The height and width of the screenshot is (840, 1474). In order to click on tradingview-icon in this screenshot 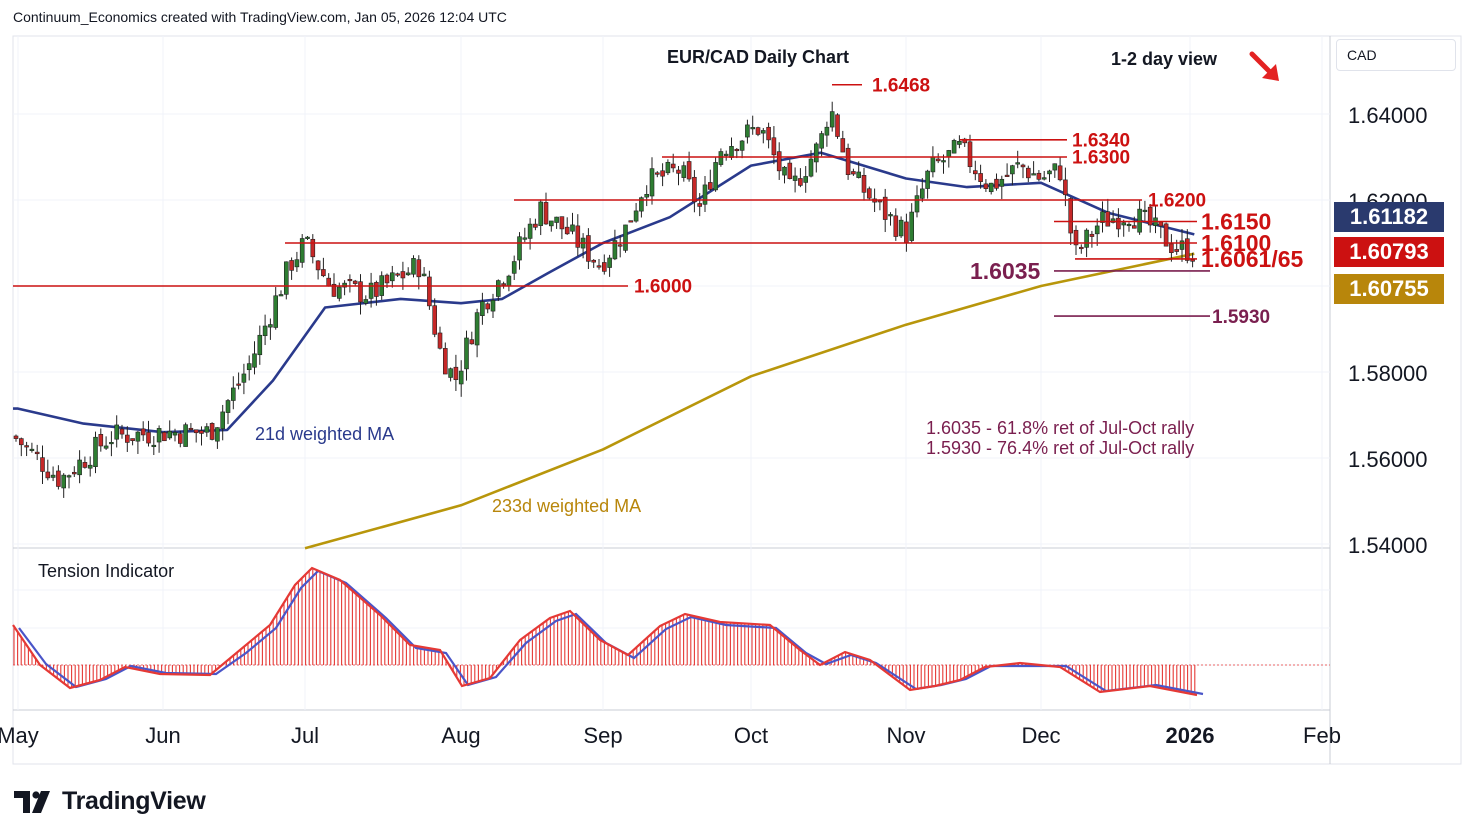, I will do `click(32, 801)`.